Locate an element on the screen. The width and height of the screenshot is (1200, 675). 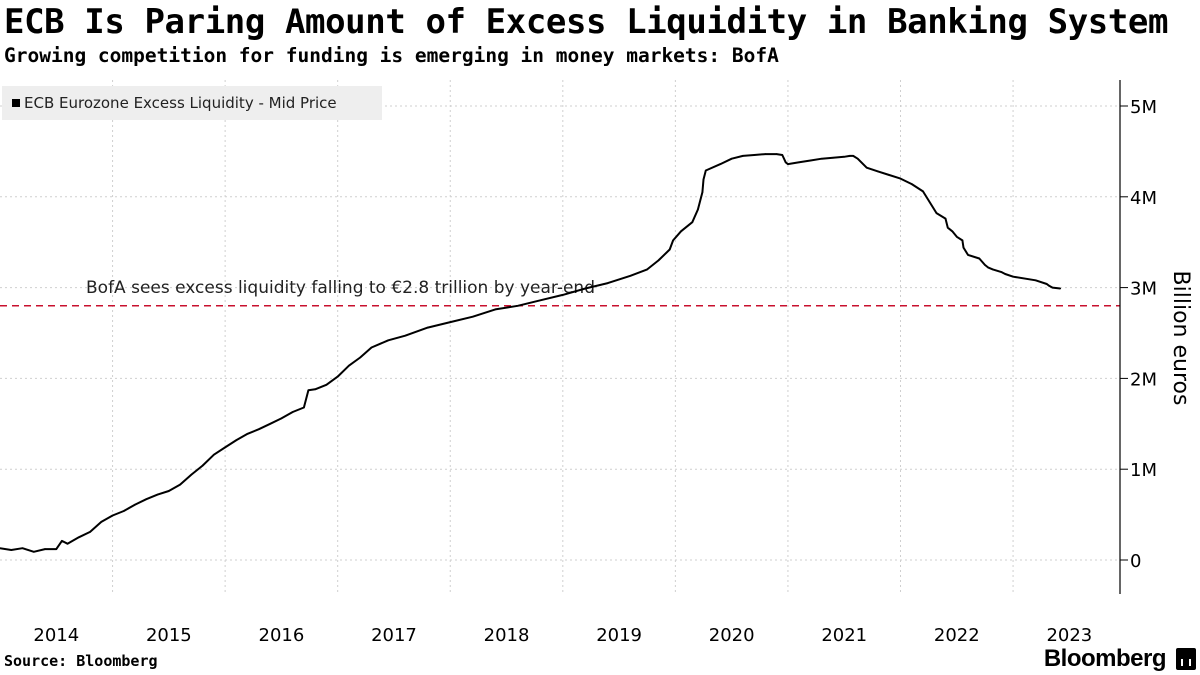
y-tick-label: 1M is located at coordinates (1143, 470).